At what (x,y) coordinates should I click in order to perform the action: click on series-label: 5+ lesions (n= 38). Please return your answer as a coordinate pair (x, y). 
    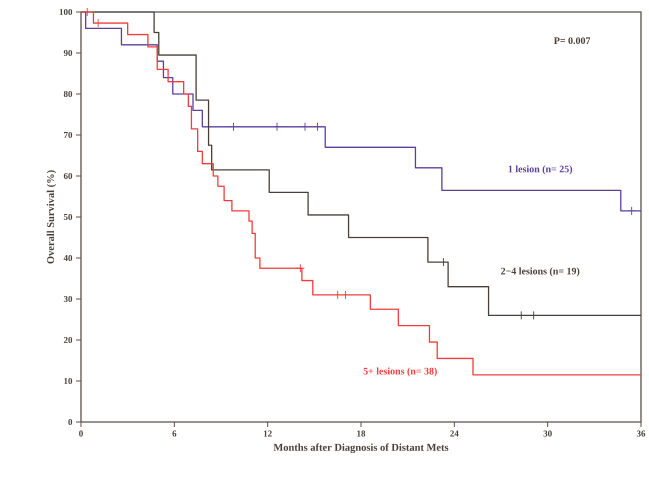
    Looking at the image, I should click on (400, 372).